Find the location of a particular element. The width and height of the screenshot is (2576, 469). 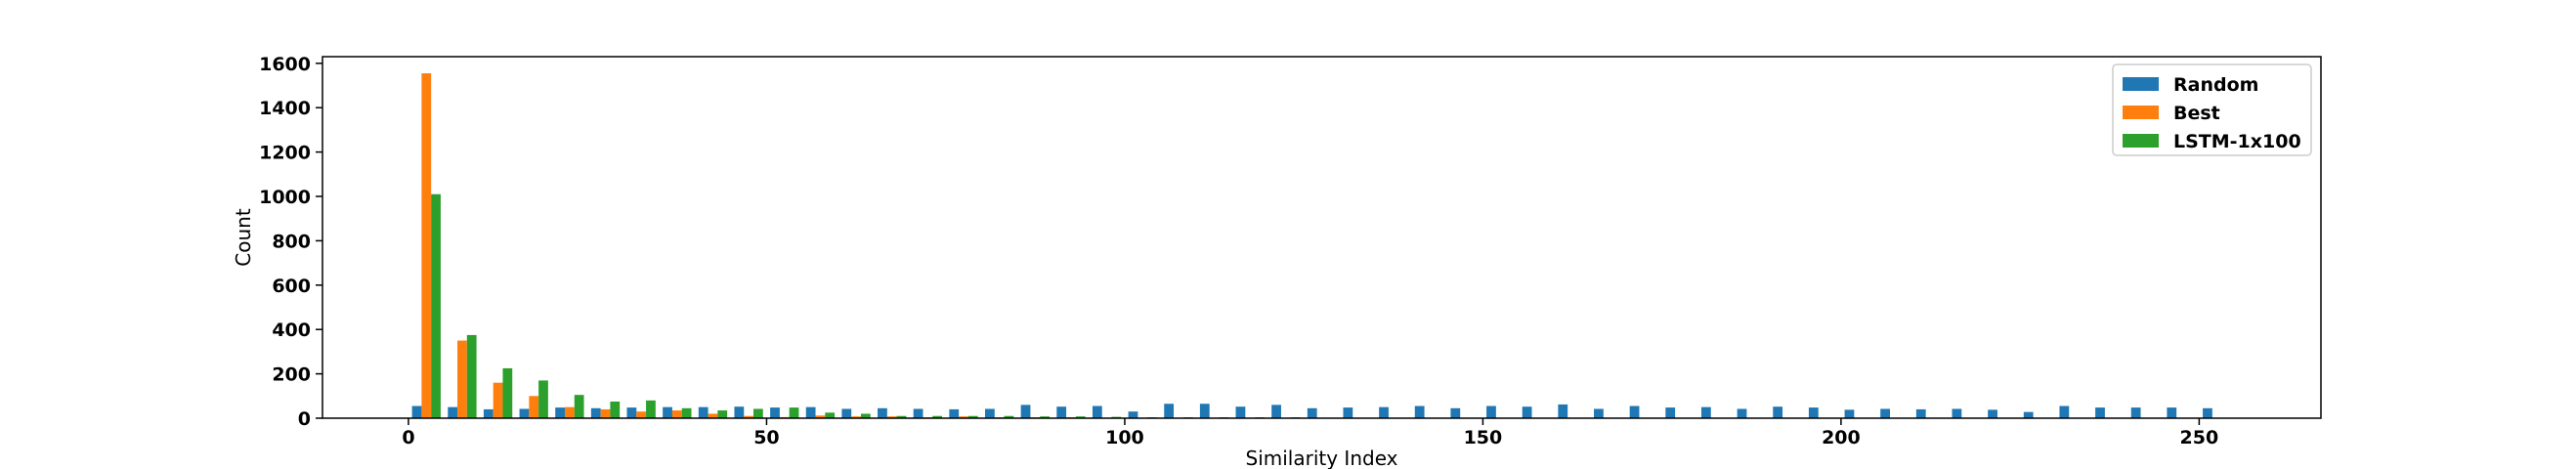

legend-label: Best is located at coordinates (2196, 113).